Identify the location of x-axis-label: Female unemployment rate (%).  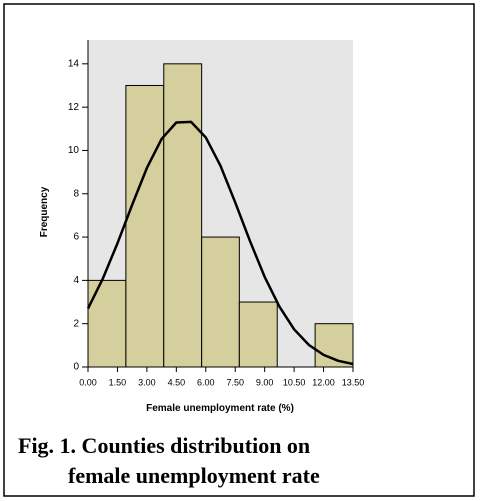
(220, 408).